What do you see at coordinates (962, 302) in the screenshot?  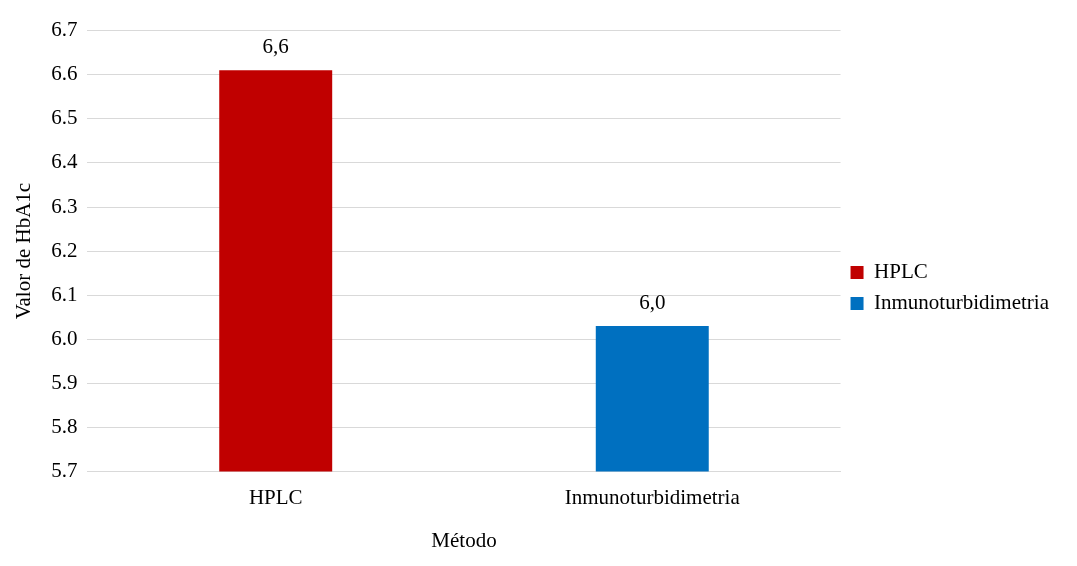 I see `legend-label: Inmunoturbidimetria` at bounding box center [962, 302].